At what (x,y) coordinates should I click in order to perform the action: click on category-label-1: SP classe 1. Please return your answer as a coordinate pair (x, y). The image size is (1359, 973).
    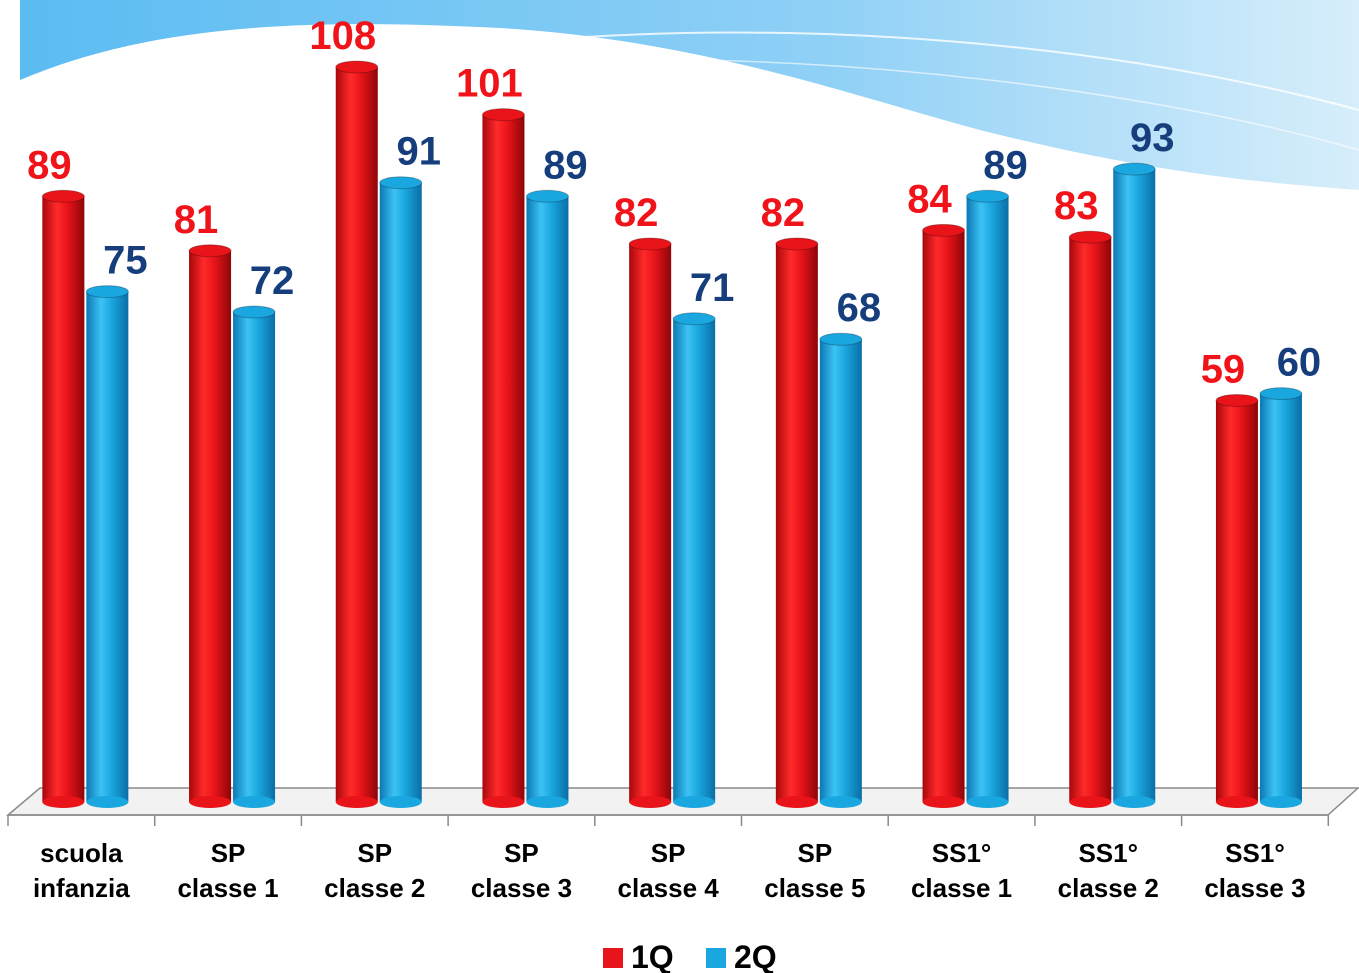
    Looking at the image, I should click on (227, 870).